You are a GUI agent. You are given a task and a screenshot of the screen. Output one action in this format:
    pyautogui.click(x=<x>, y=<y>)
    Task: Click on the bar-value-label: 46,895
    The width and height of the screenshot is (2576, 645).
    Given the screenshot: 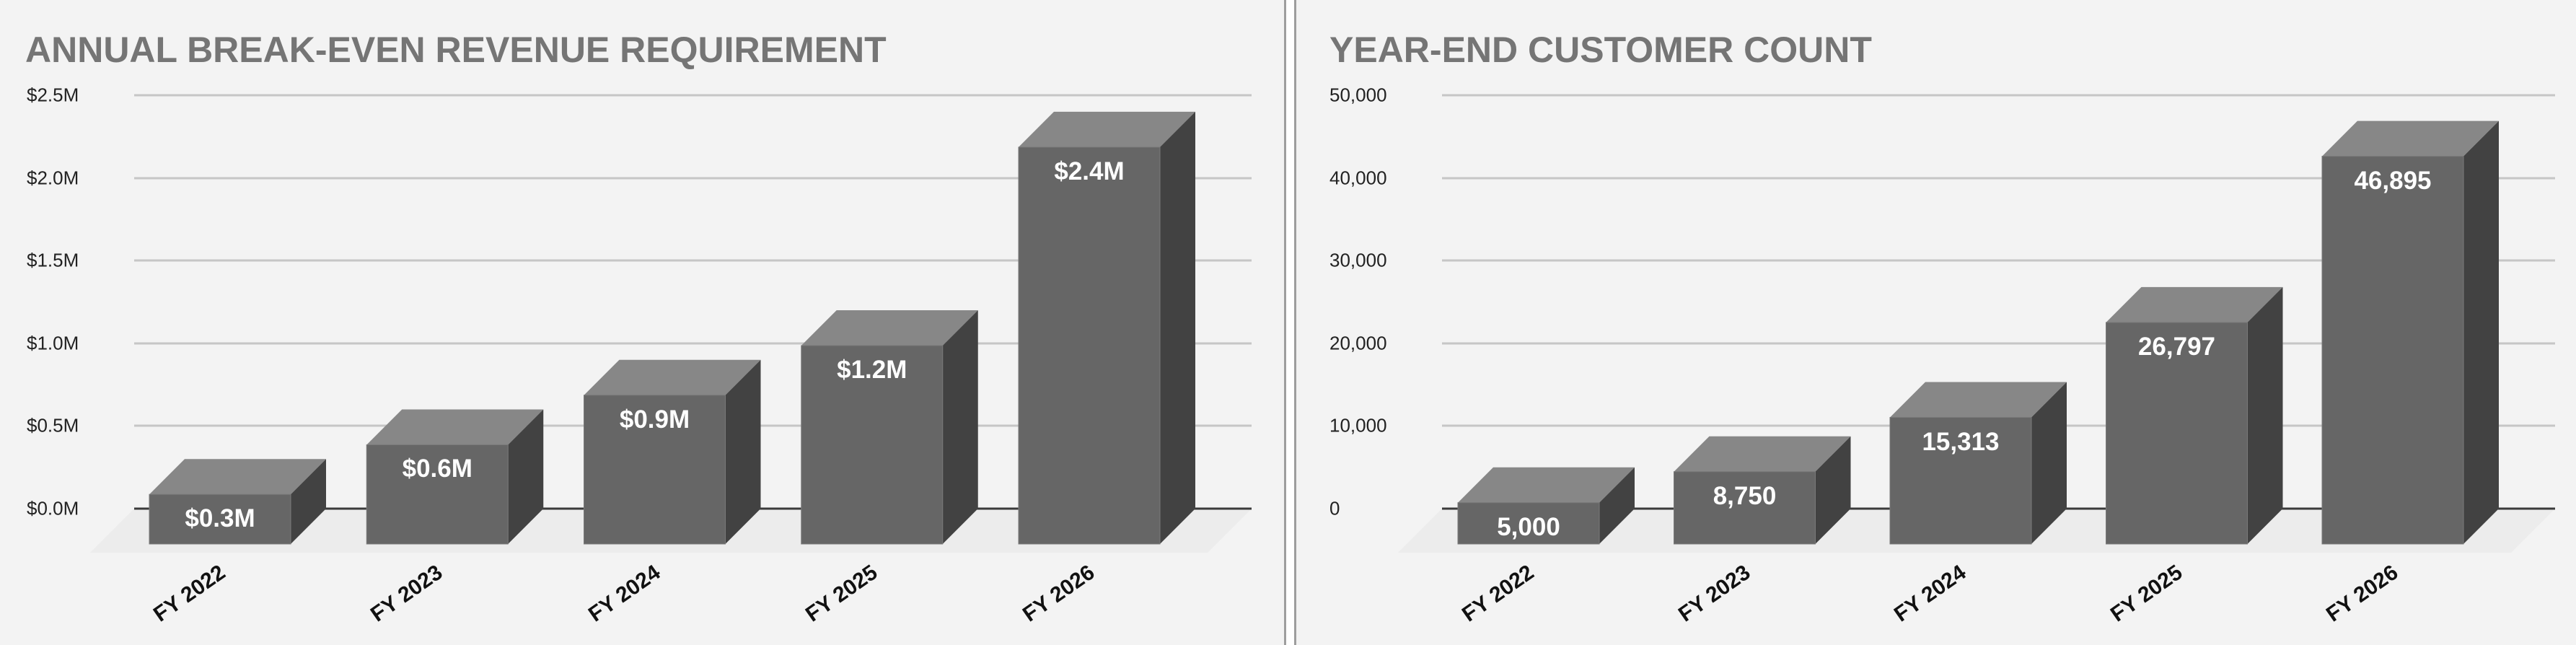 What is the action you would take?
    pyautogui.click(x=2393, y=180)
    